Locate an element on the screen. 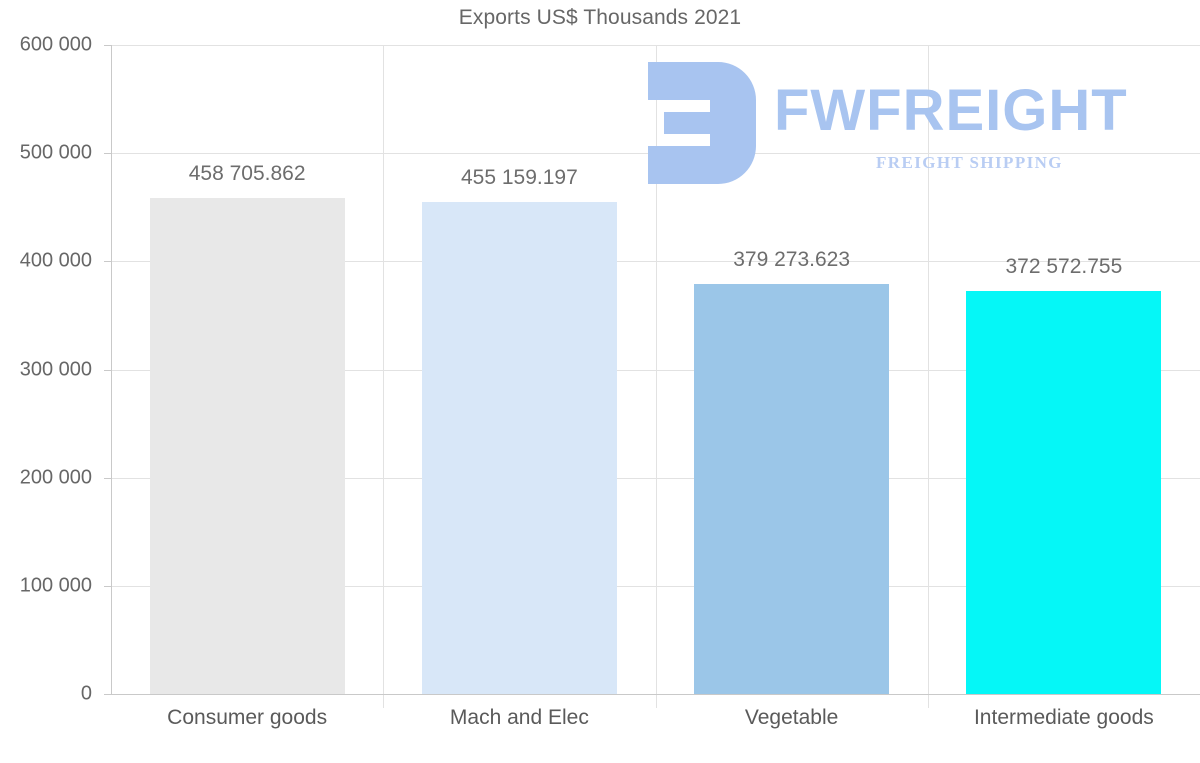 This screenshot has height=763, width=1200. x-axis-line is located at coordinates (655, 694).